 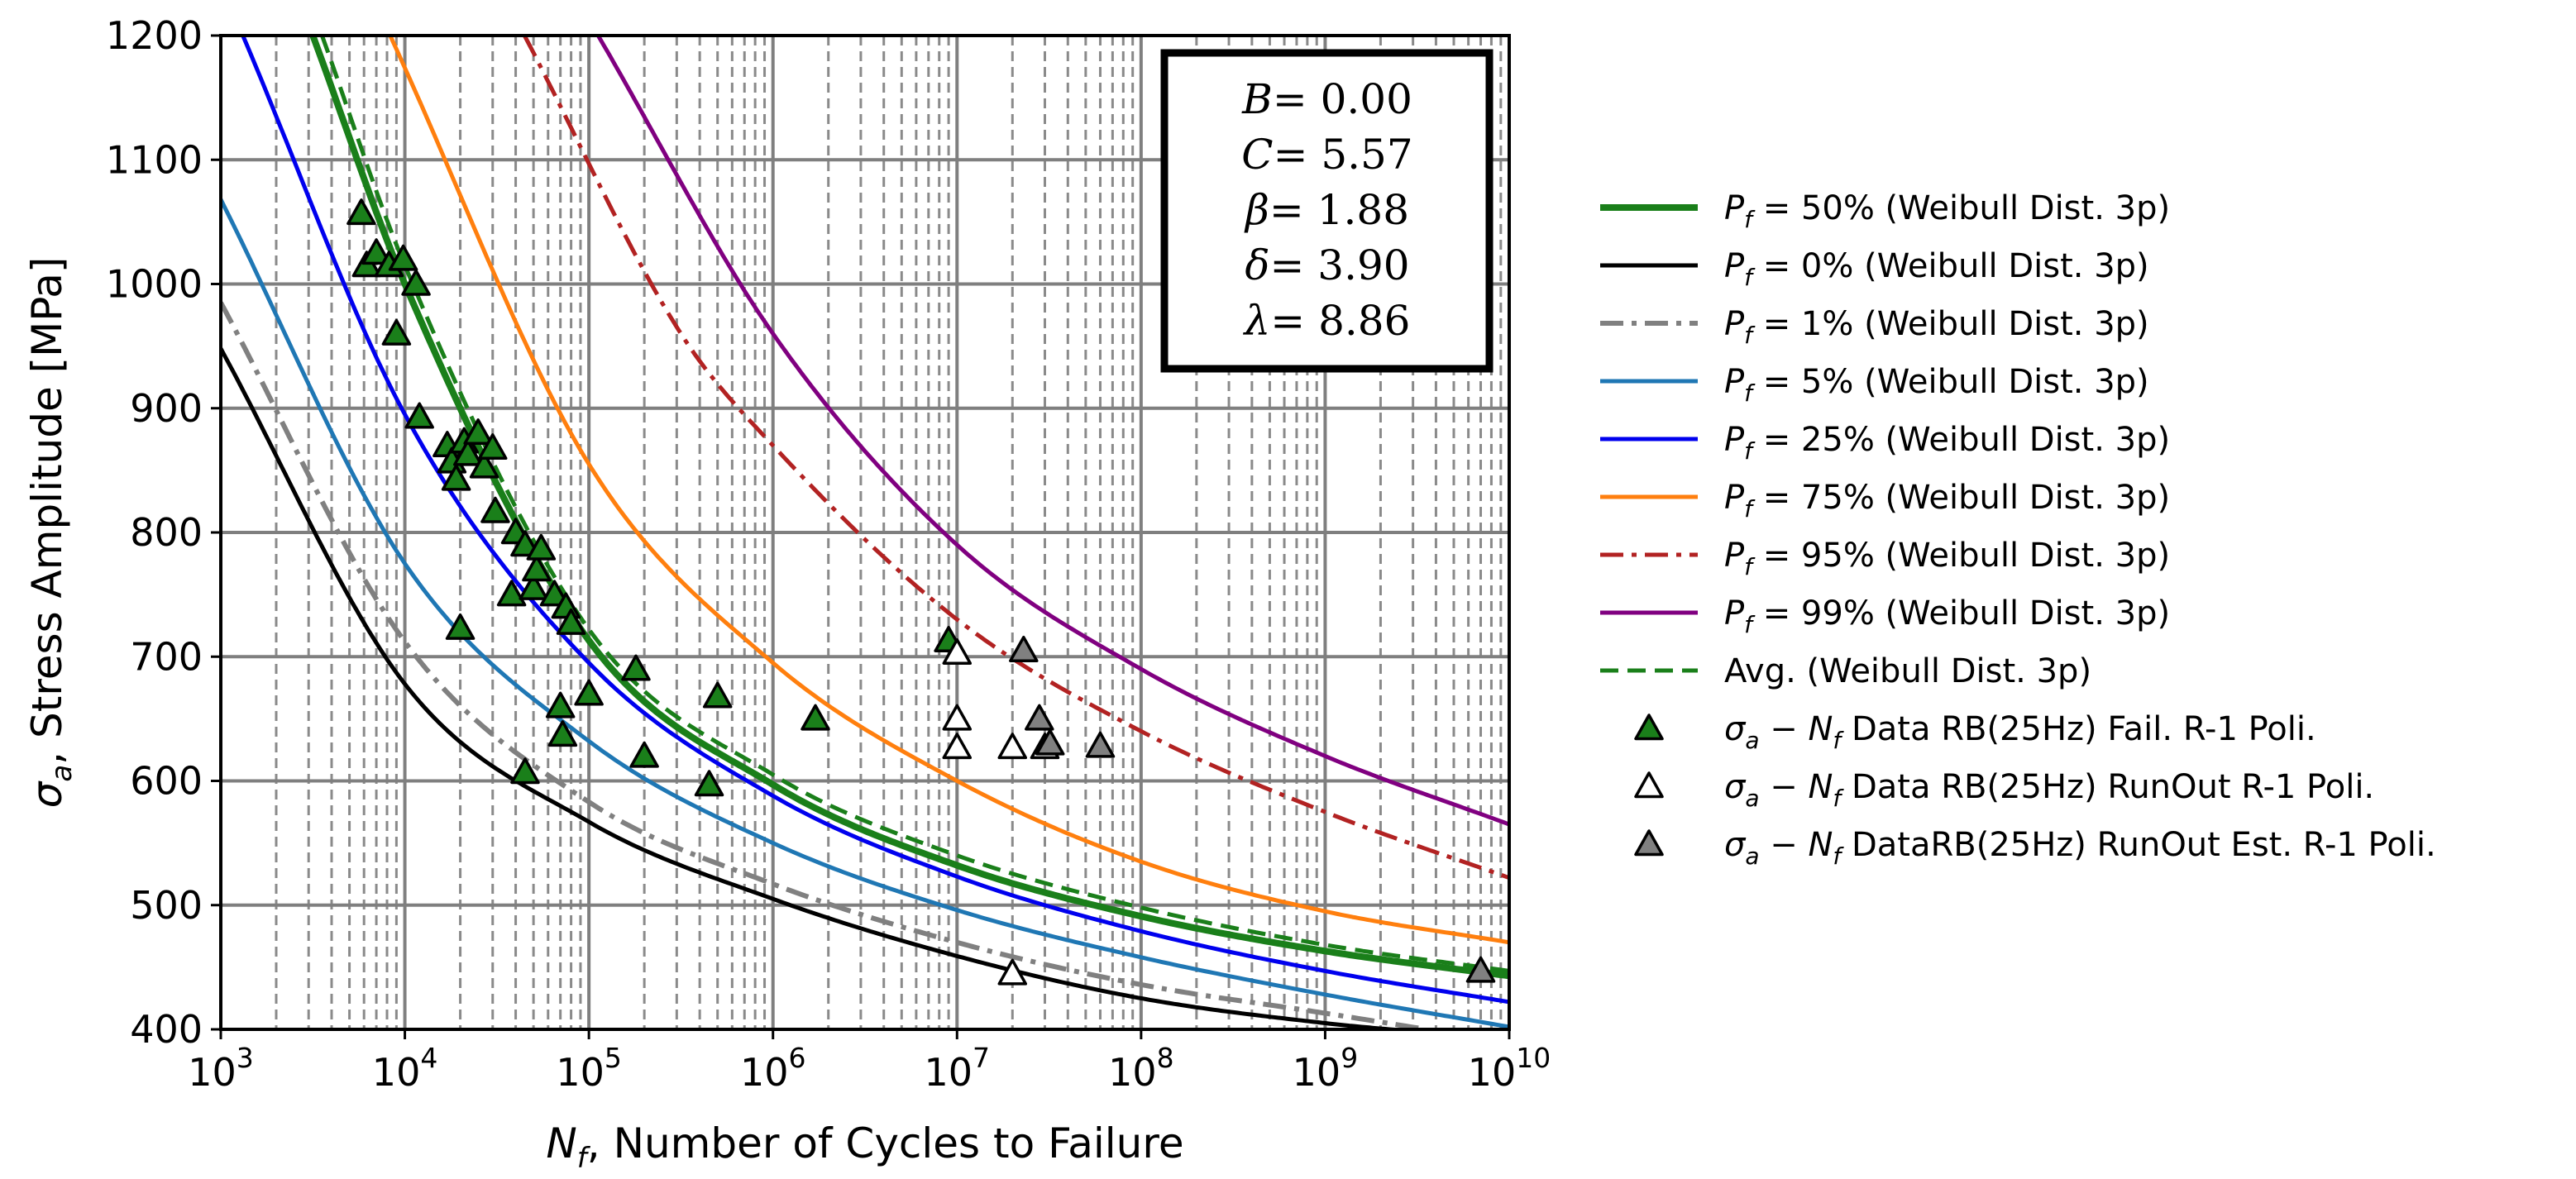 I want to click on y-axis-label: σa, Stress Amplitude [MPa], so click(x=51, y=533).